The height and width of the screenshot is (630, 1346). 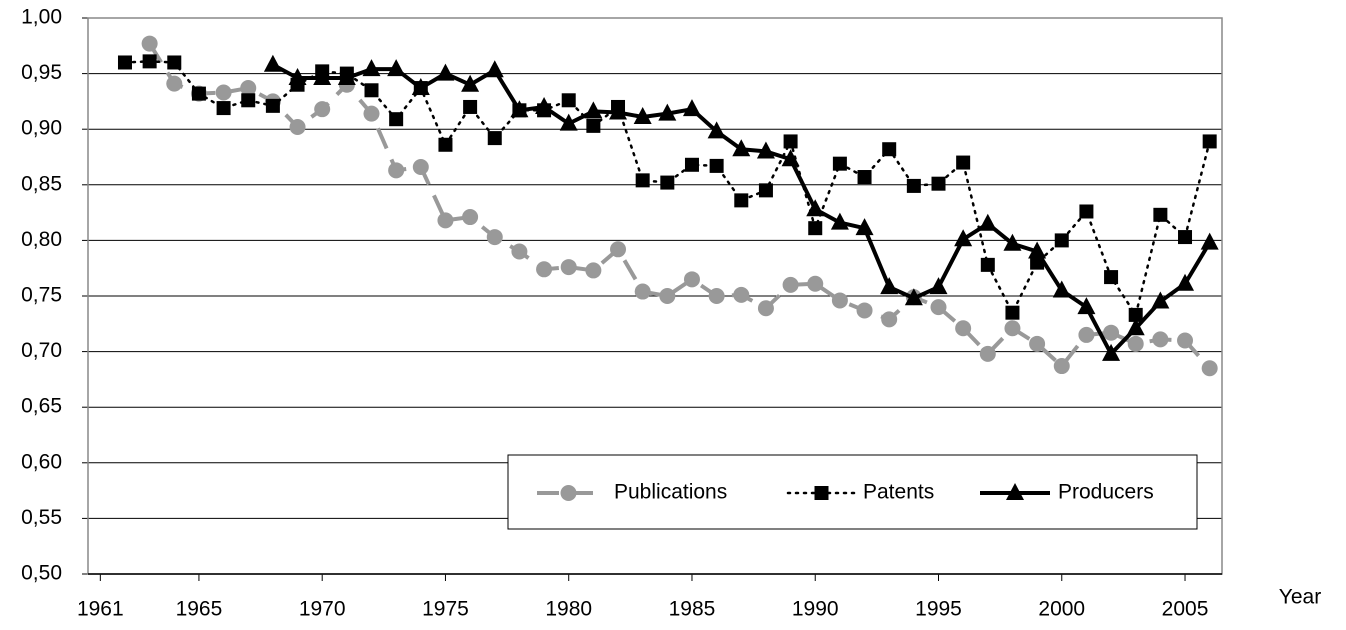 What do you see at coordinates (898, 492) in the screenshot?
I see `legend-label: Patents` at bounding box center [898, 492].